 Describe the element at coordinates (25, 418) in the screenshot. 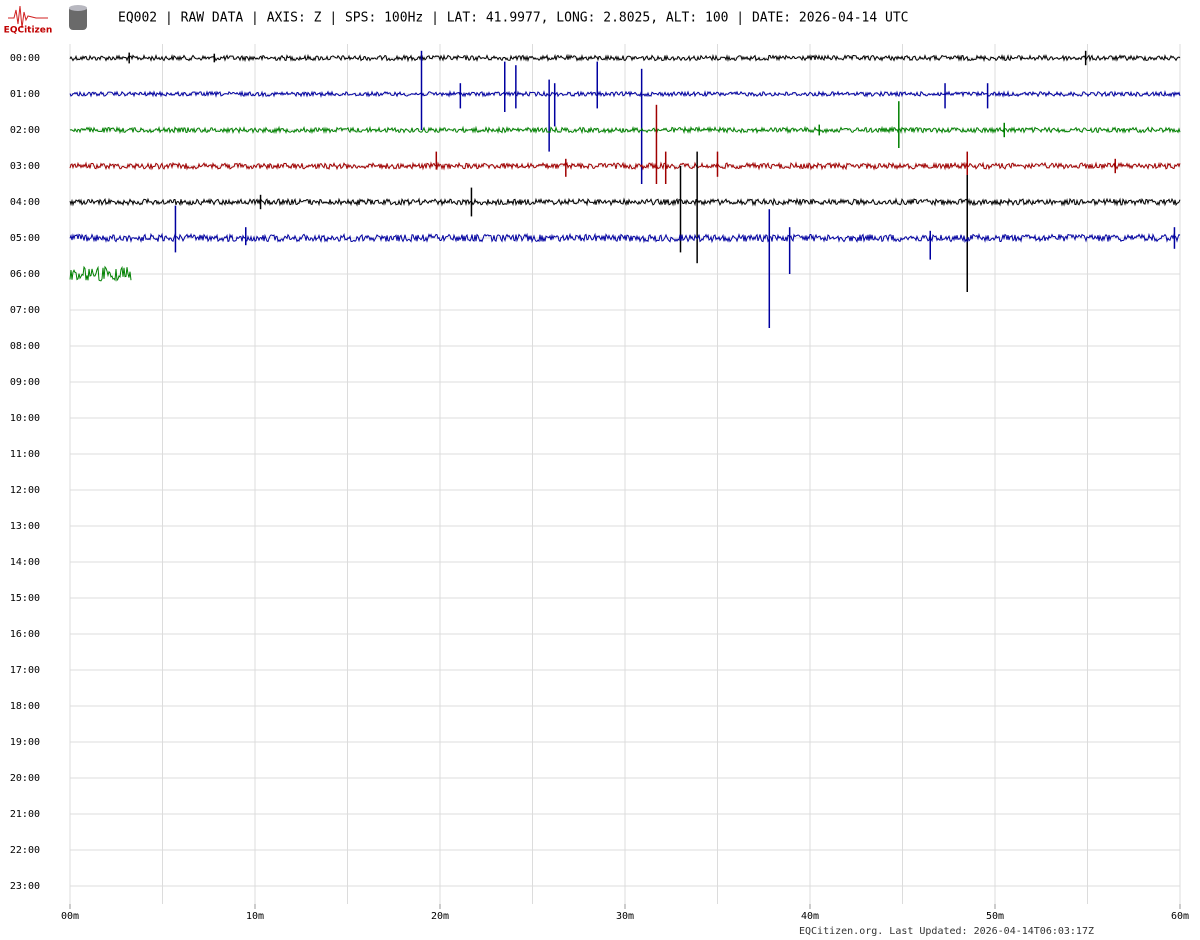

I see `y-tick-label: 10:00` at that location.